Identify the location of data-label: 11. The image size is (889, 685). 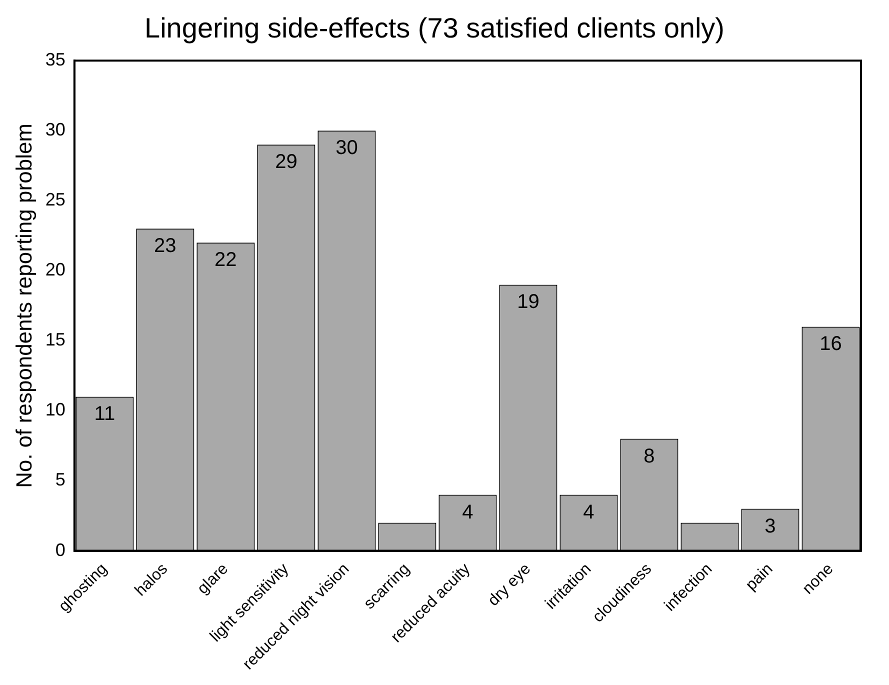
(105, 414).